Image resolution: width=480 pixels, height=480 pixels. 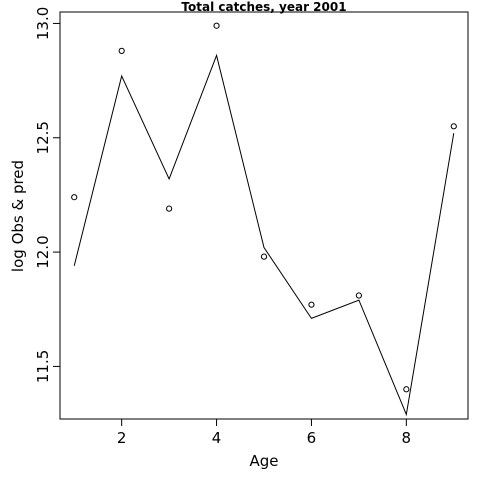 I want to click on x-axis: 2 4 6 8, so click(x=264, y=432).